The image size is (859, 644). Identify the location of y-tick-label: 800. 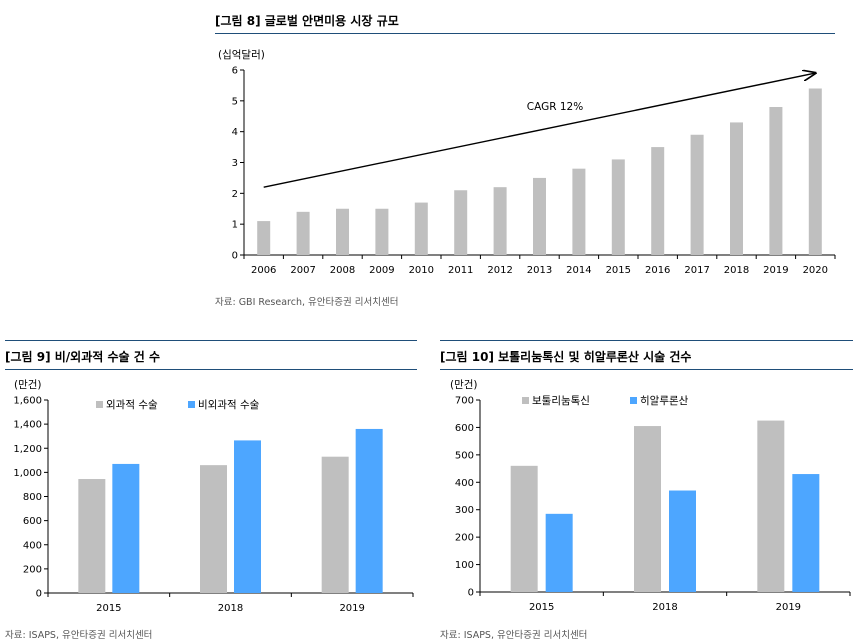
(32, 497).